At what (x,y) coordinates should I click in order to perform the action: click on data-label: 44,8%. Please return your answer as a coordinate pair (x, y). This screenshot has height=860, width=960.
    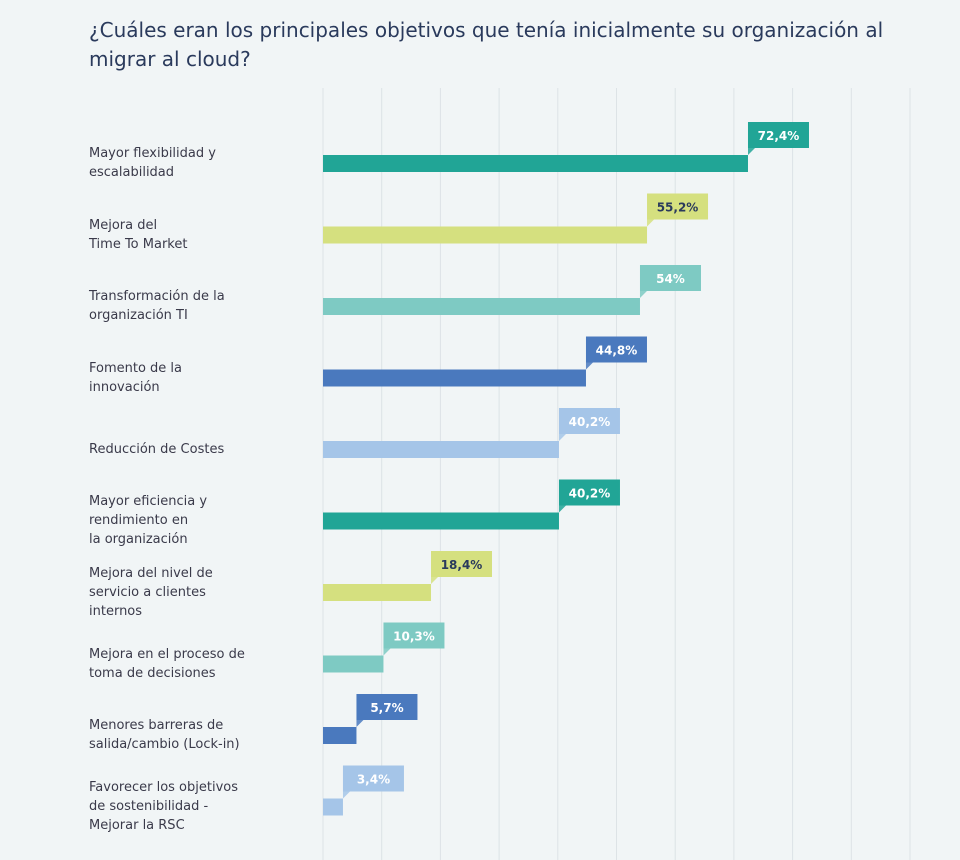
    Looking at the image, I should click on (617, 351).